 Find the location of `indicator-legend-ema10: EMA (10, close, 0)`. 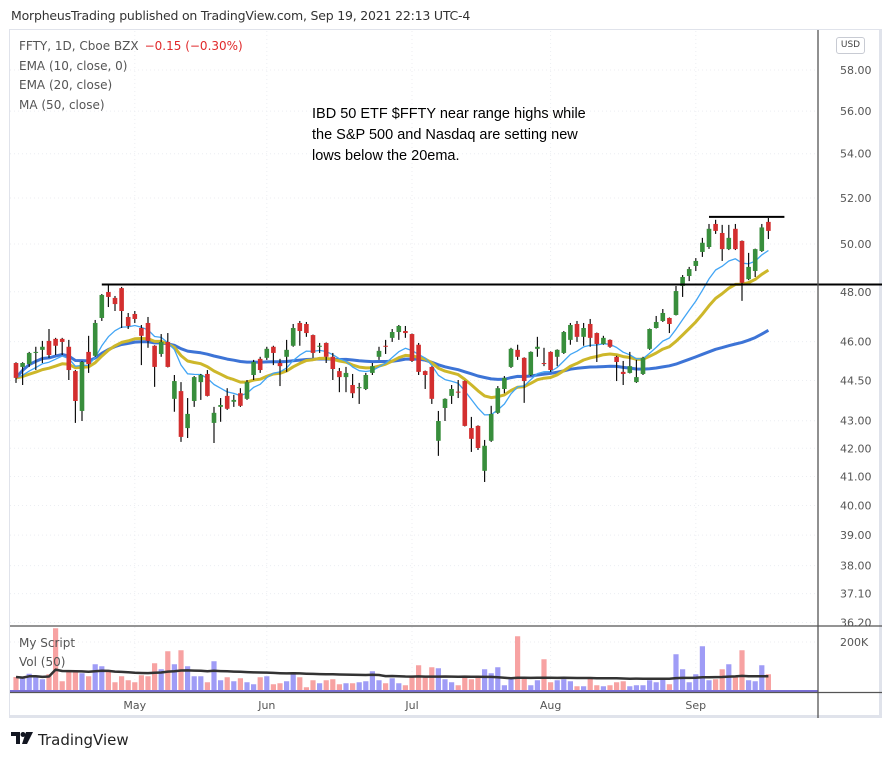

indicator-legend-ema10: EMA (10, close, 0) is located at coordinates (73, 65).